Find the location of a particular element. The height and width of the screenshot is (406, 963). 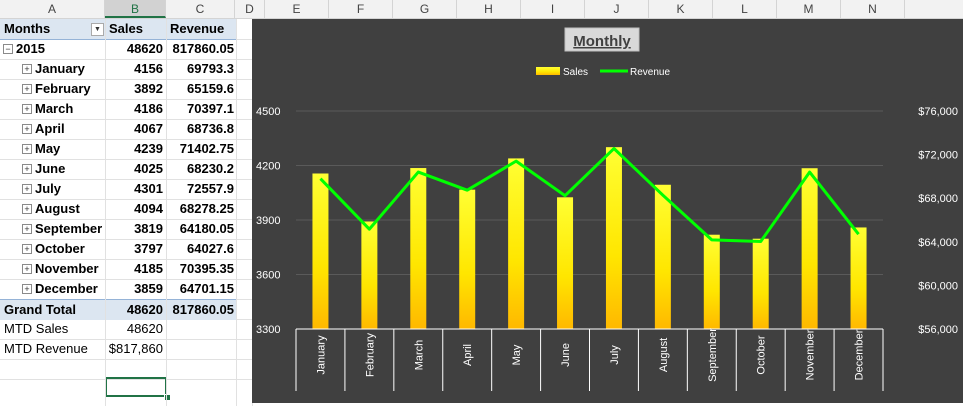

column-header-n: N is located at coordinates (873, 9).